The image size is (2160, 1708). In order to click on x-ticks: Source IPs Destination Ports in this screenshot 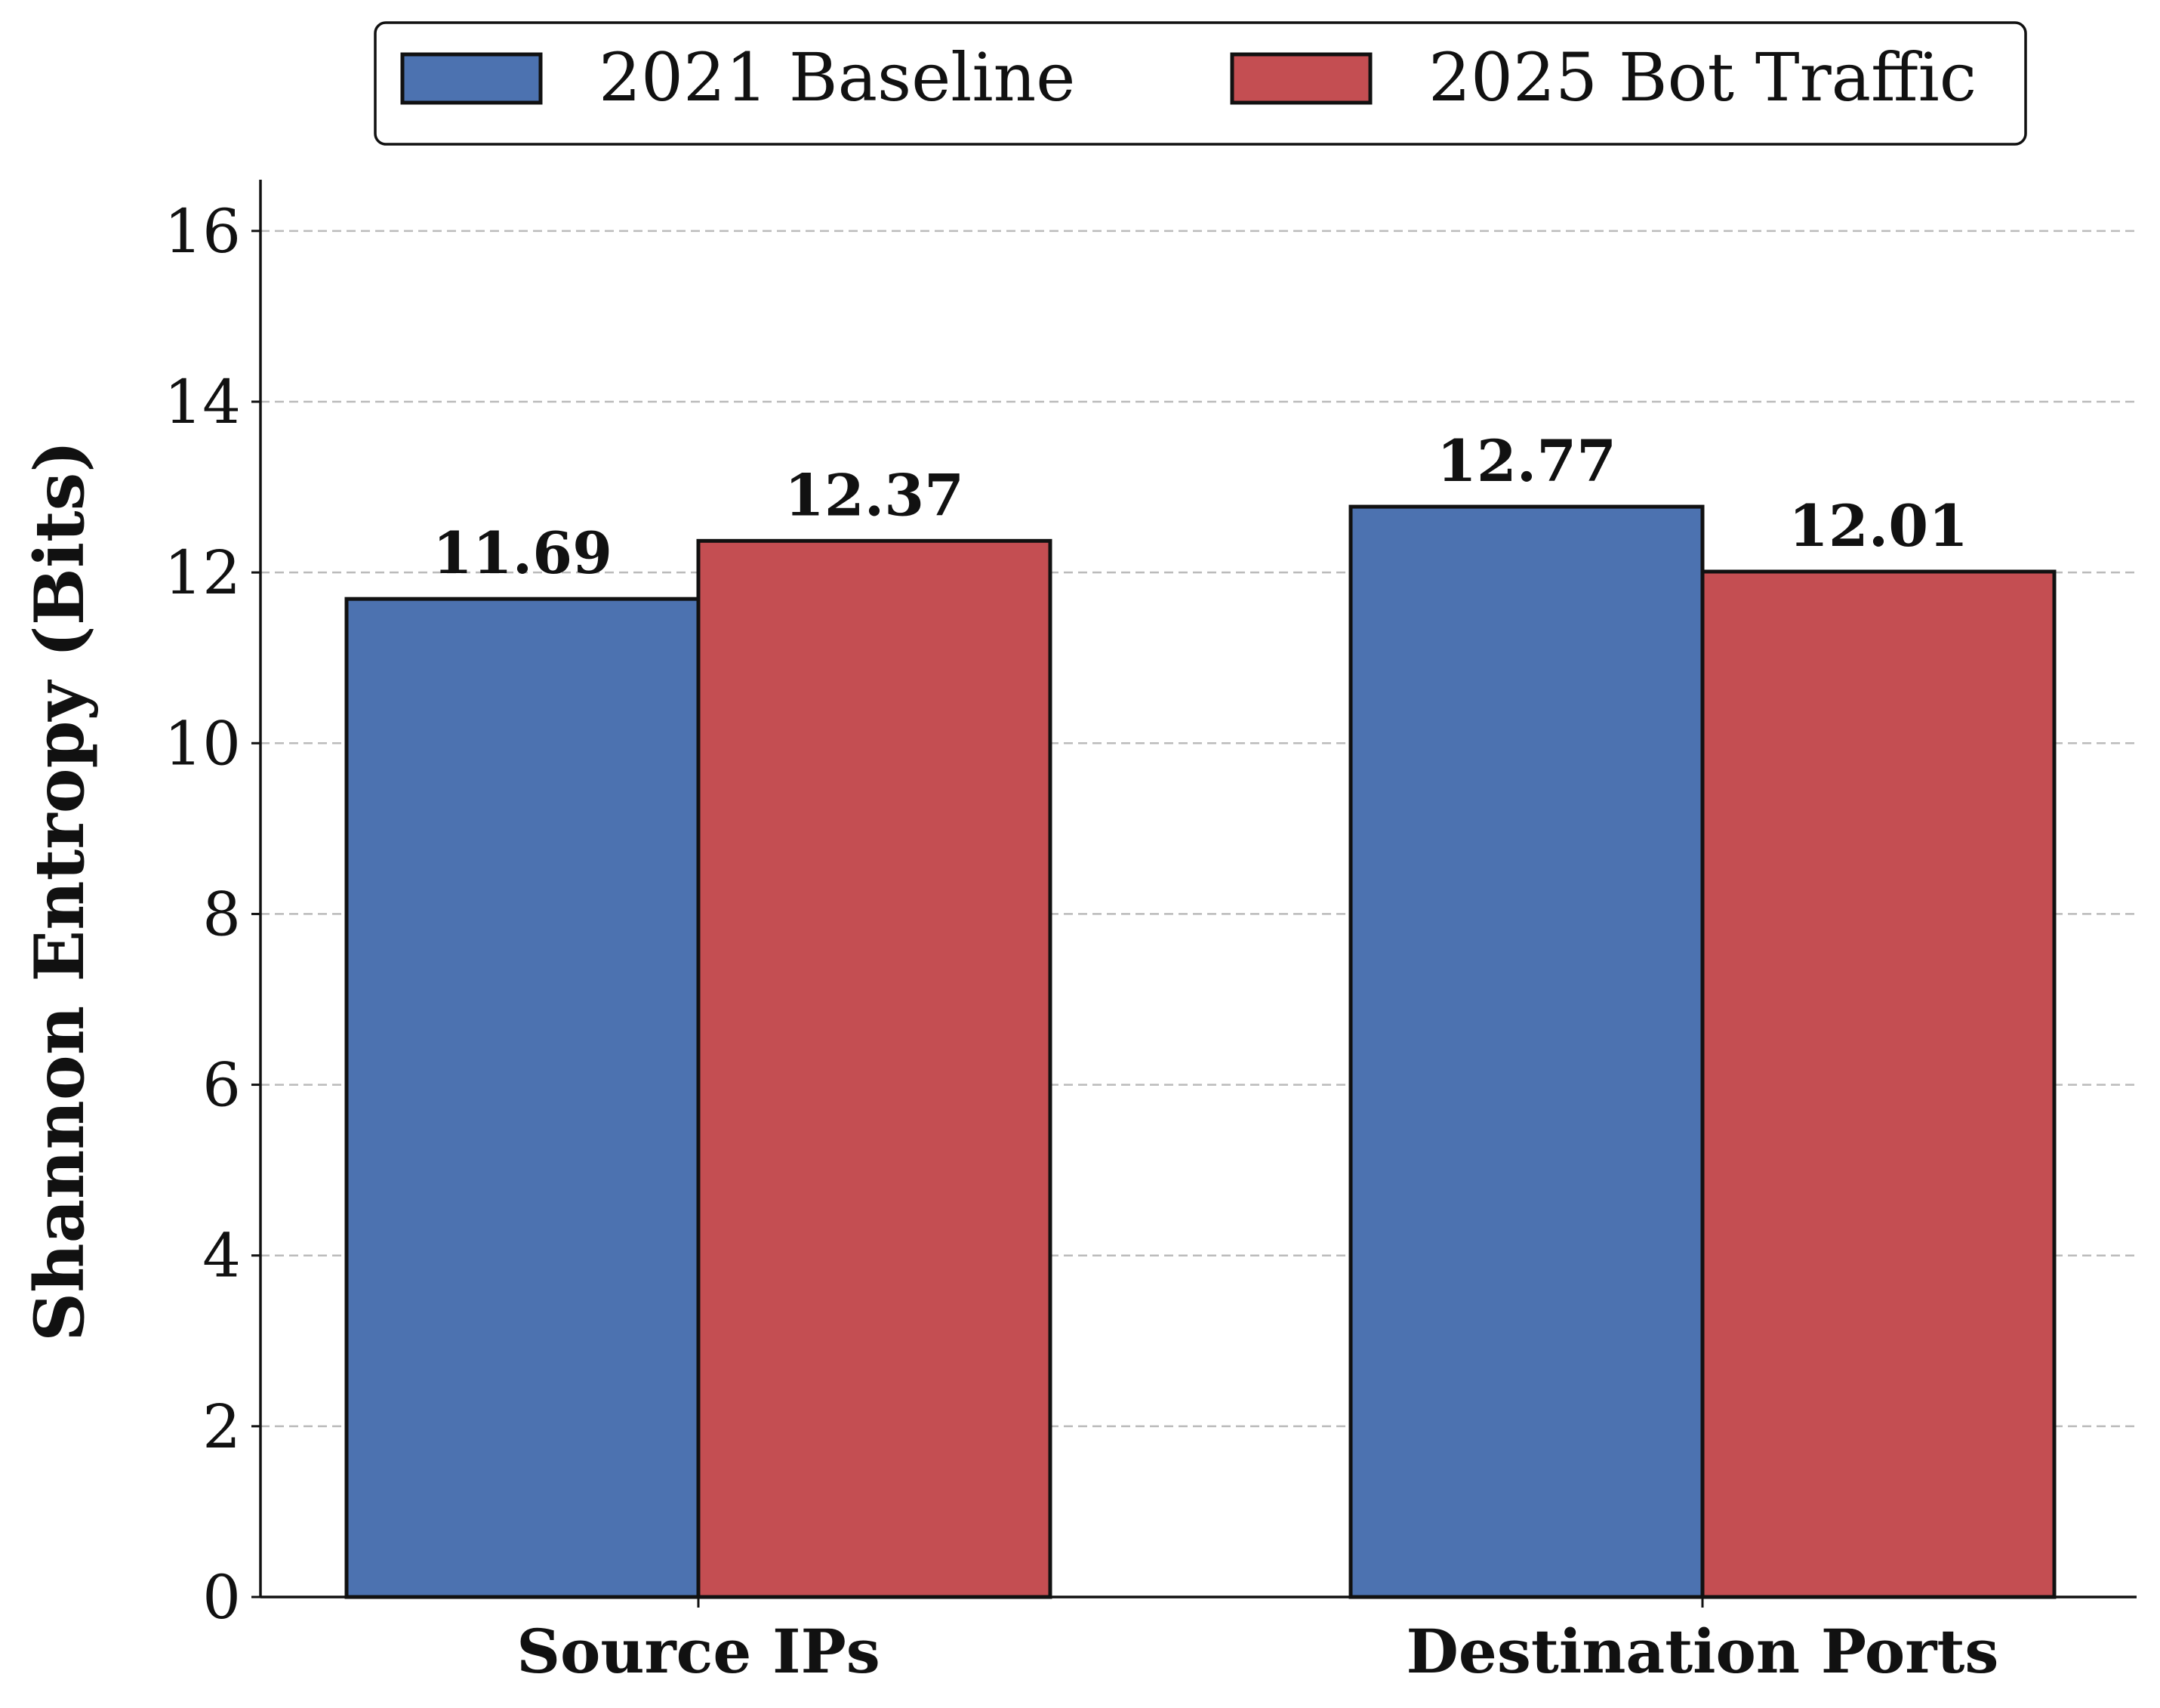, I will do `click(1257, 1642)`.